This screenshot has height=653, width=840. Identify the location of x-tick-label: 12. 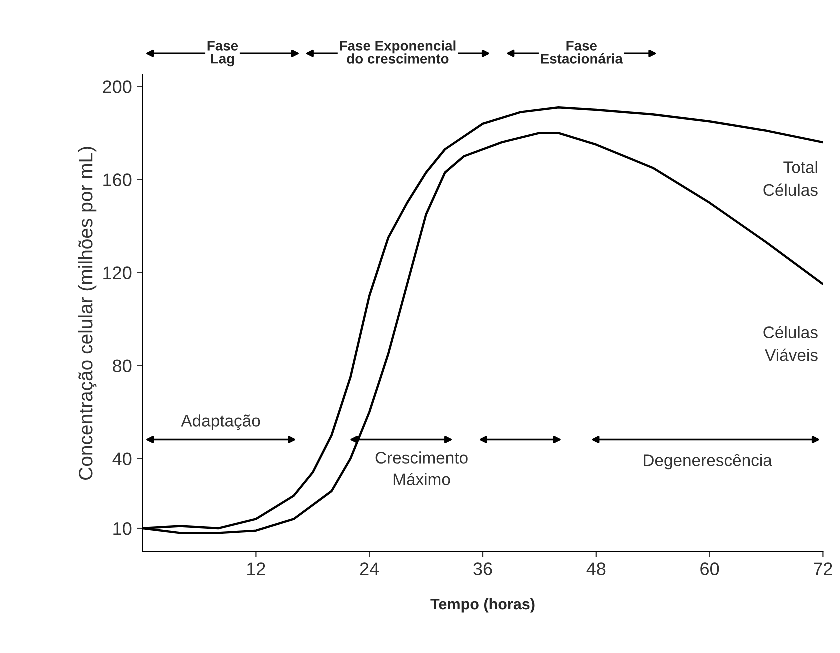
(257, 569).